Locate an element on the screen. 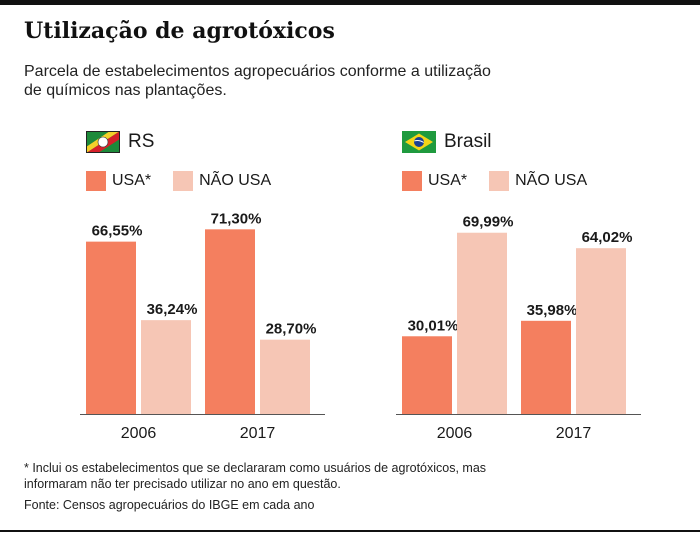  data-label: 71,30% is located at coordinates (236, 218).